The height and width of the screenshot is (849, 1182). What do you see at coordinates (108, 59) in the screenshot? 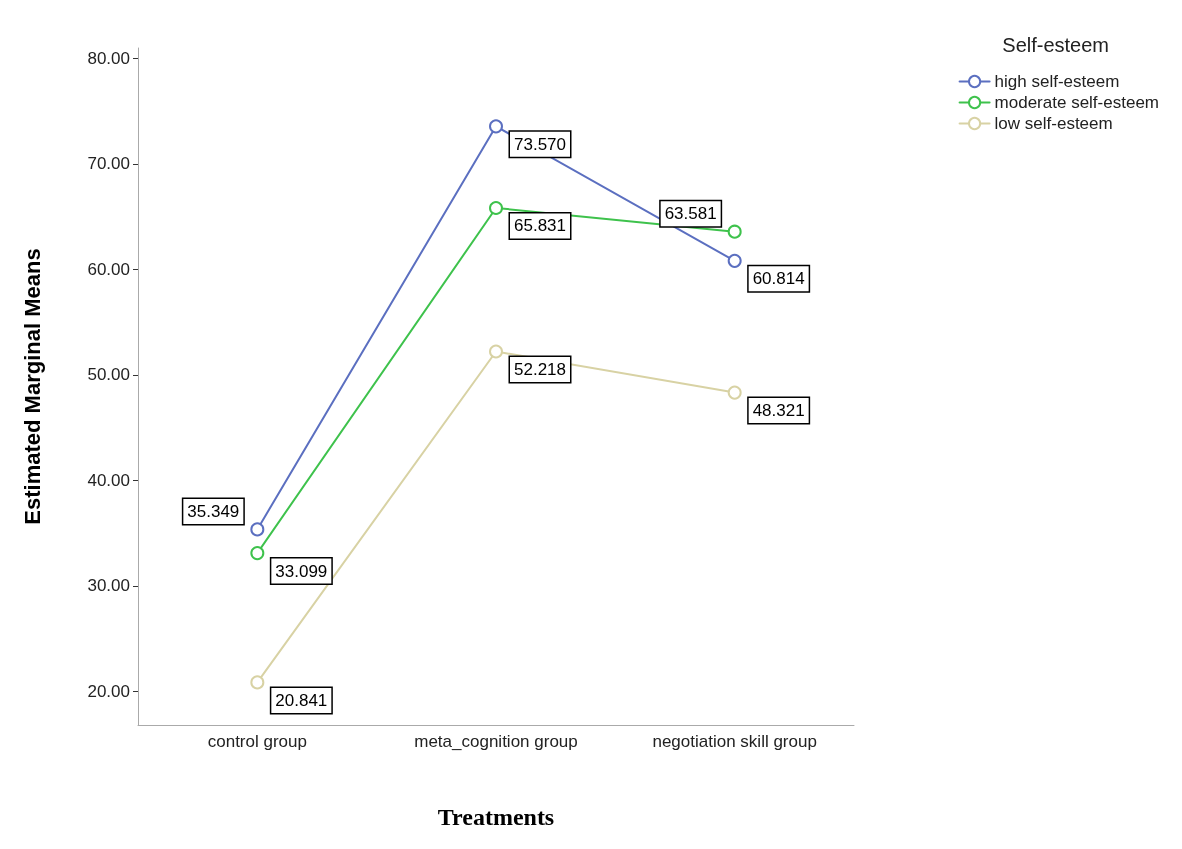
I see `y-tick-label: 80.00` at bounding box center [108, 59].